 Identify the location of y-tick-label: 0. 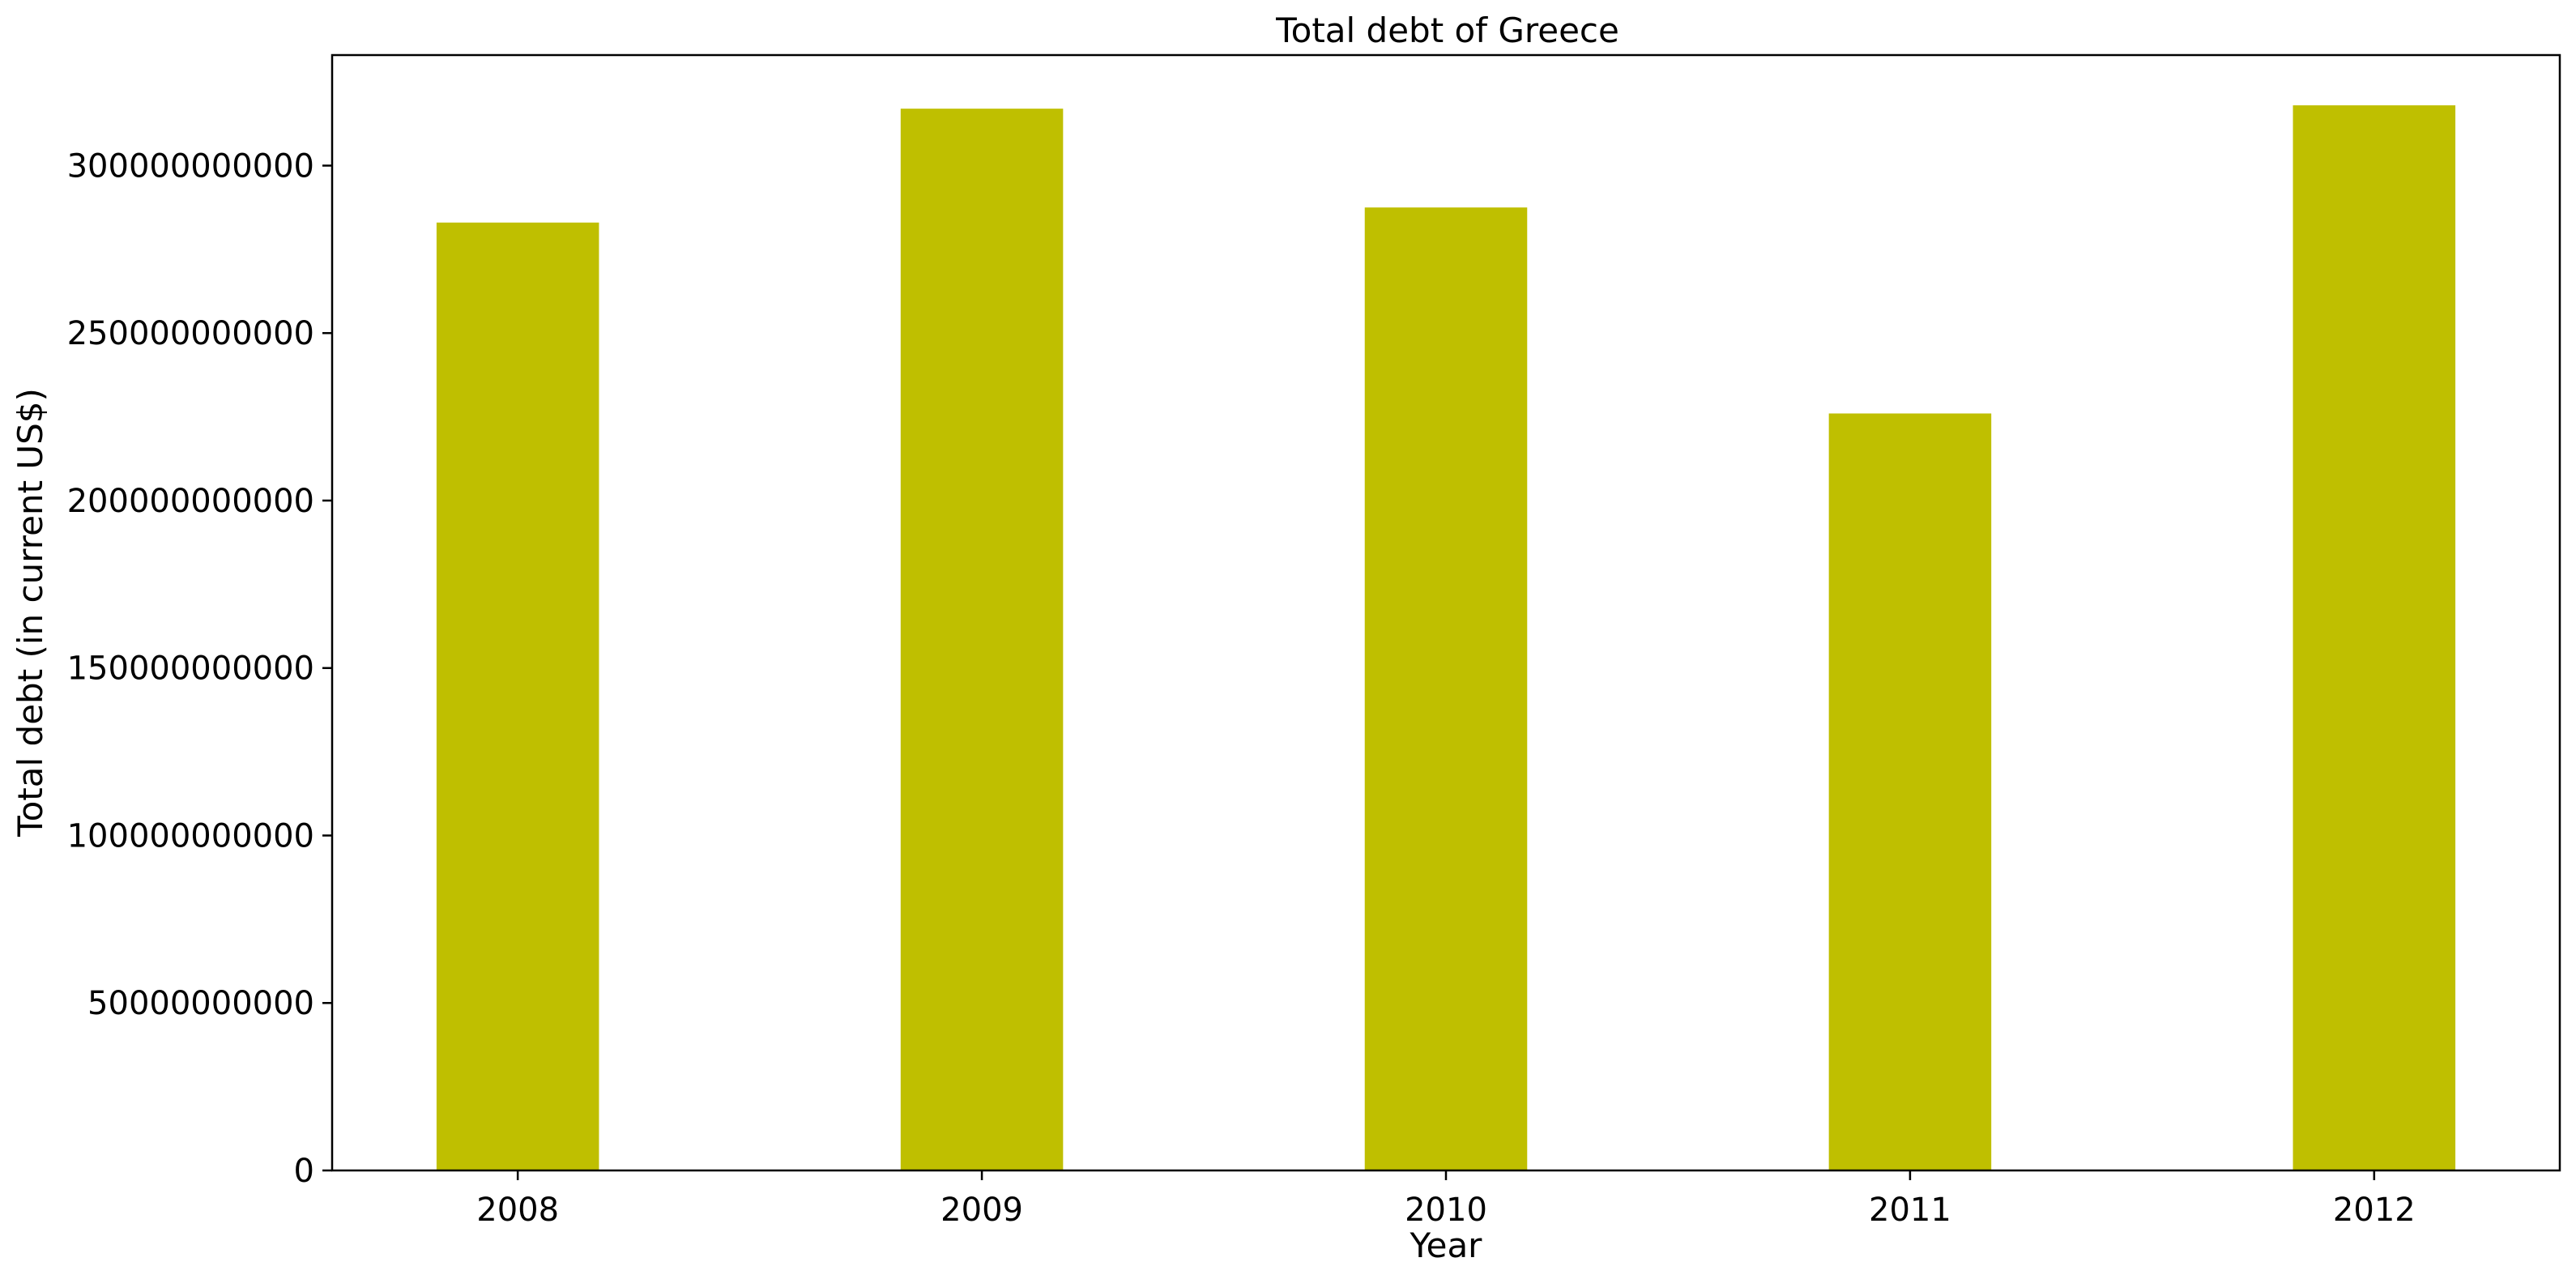
(304, 1171).